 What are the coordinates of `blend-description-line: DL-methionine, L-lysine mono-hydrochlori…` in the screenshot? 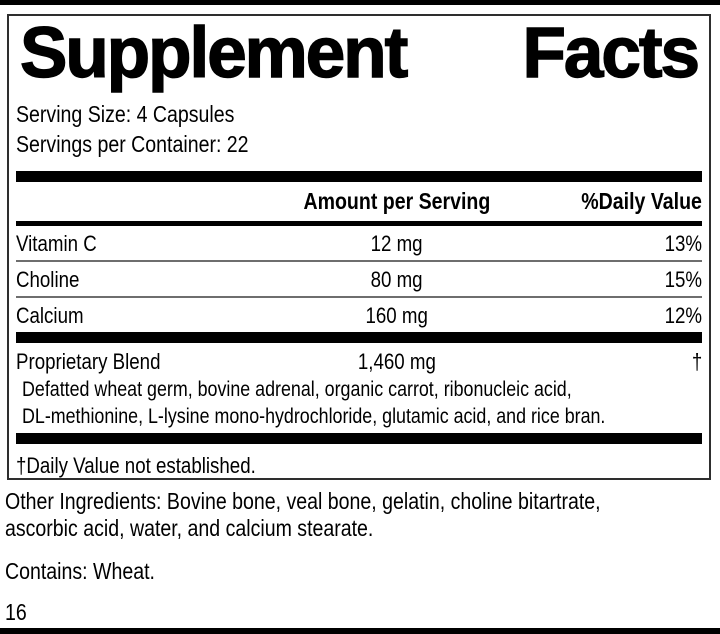 It's located at (314, 416).